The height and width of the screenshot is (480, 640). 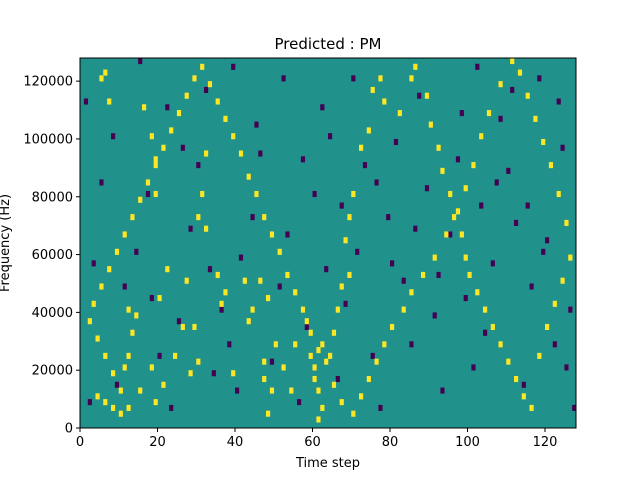 I want to click on y-tick-label: 0, so click(x=69, y=429).